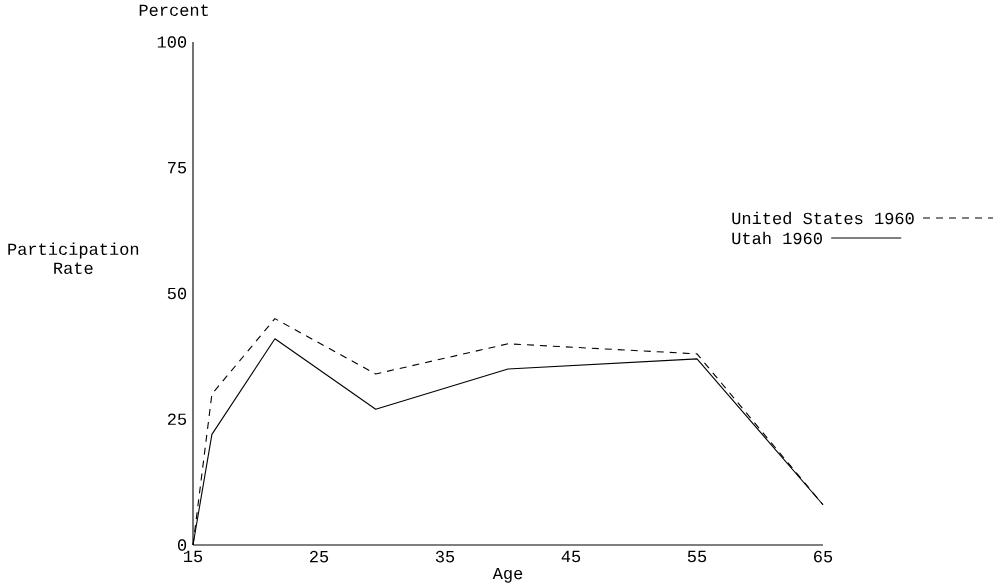 The width and height of the screenshot is (1008, 588). Describe the element at coordinates (174, 10) in the screenshot. I see `text: Percent` at that location.